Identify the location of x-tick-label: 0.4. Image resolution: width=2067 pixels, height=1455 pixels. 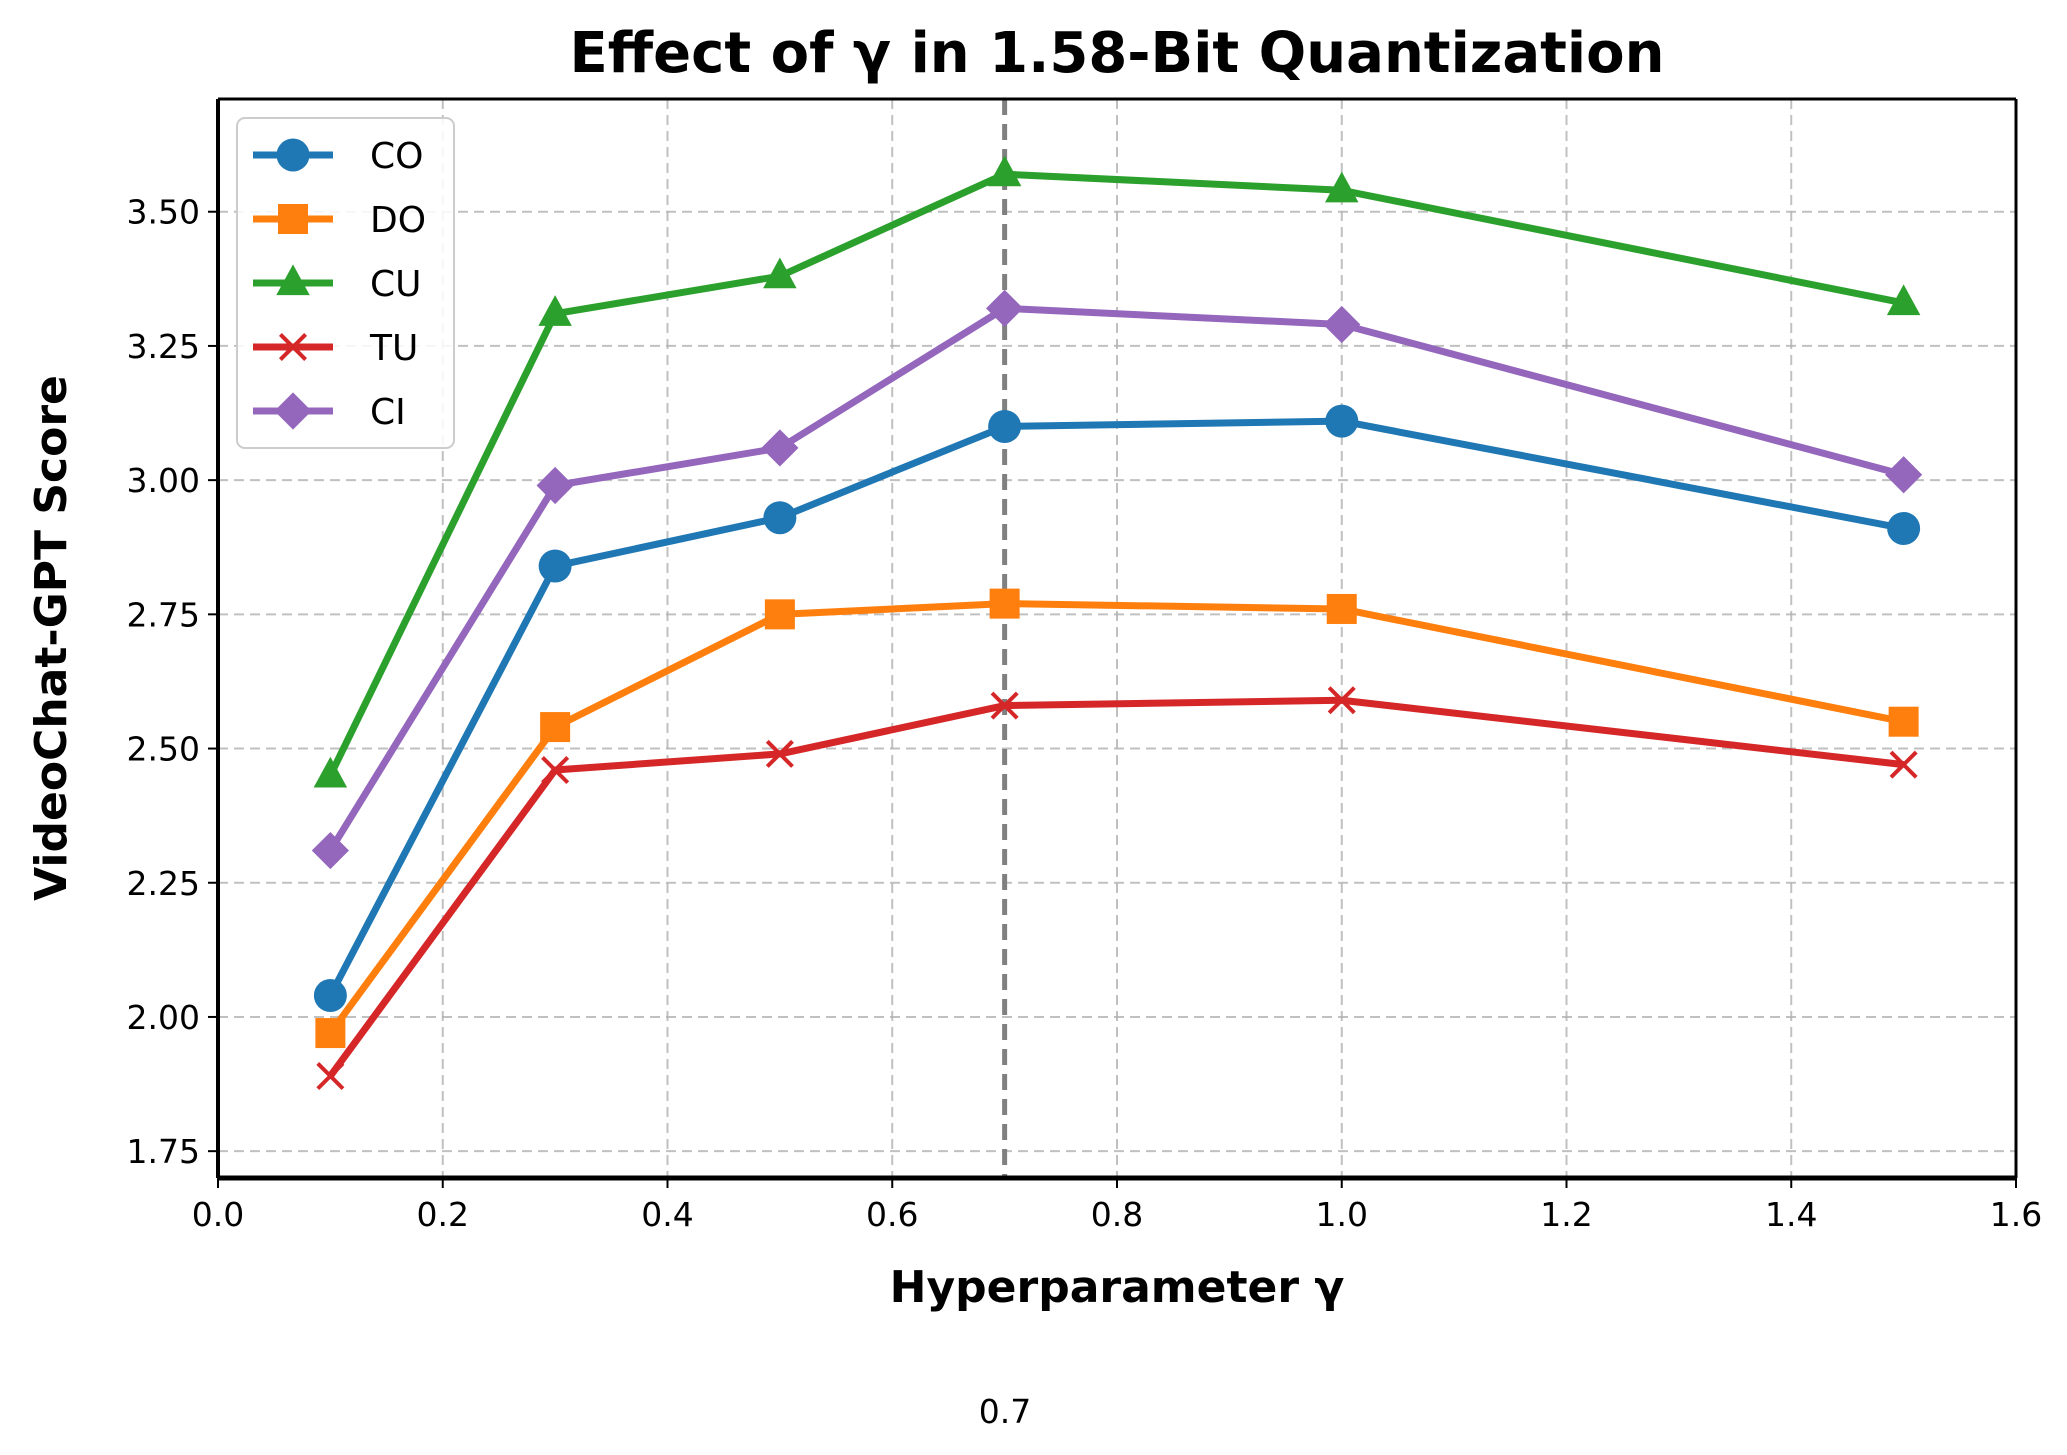
(667, 1214).